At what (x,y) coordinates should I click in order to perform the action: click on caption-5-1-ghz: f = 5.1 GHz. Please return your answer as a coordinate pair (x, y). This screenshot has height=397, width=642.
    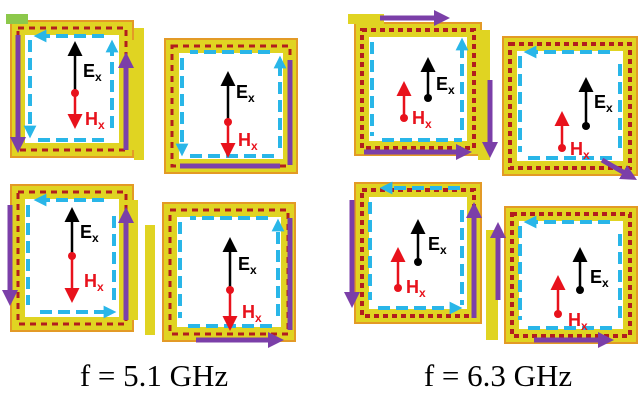
    Looking at the image, I should click on (154, 375).